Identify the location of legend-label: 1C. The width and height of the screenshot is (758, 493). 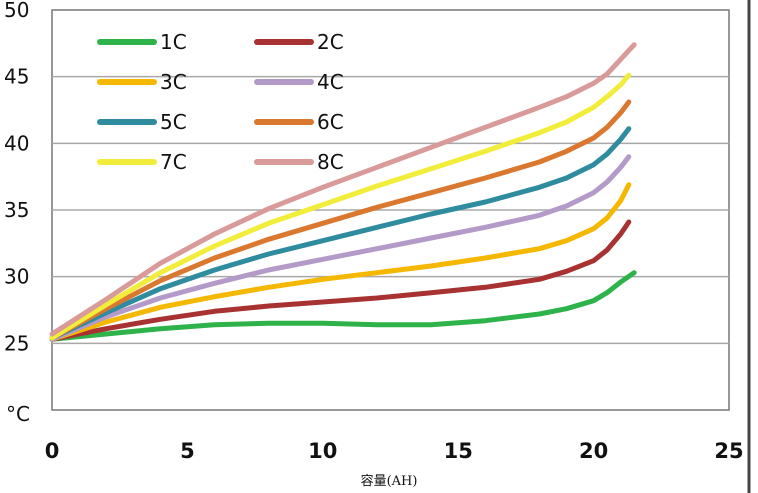
(173, 42).